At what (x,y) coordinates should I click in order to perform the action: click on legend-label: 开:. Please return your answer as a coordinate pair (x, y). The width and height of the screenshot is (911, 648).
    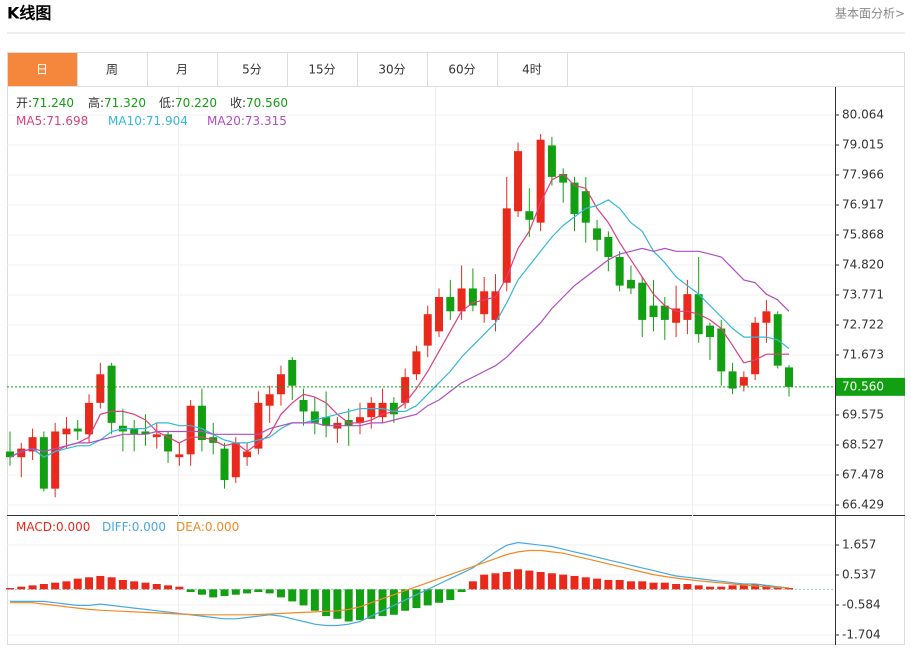
    Looking at the image, I should click on (24, 103).